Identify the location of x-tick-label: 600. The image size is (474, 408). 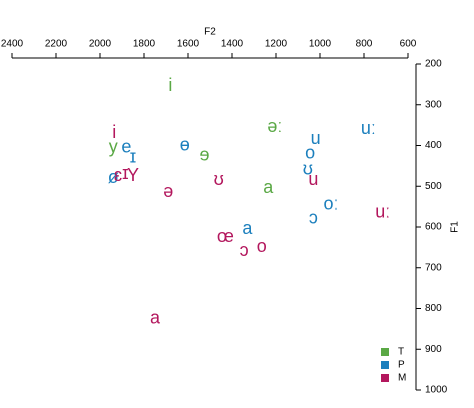
(408, 44).